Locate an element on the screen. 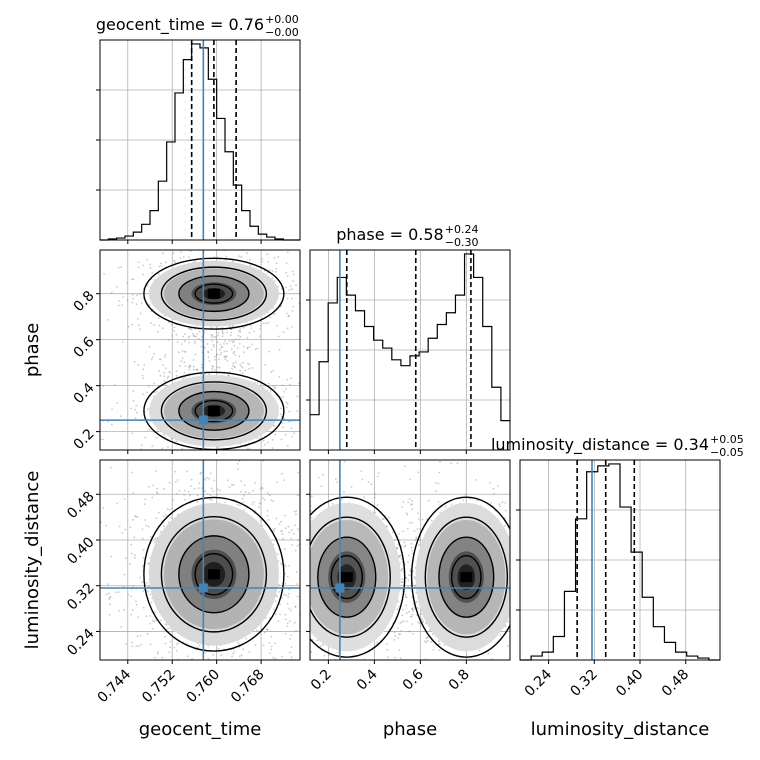  hist-phase-frame is located at coordinates (410, 350).